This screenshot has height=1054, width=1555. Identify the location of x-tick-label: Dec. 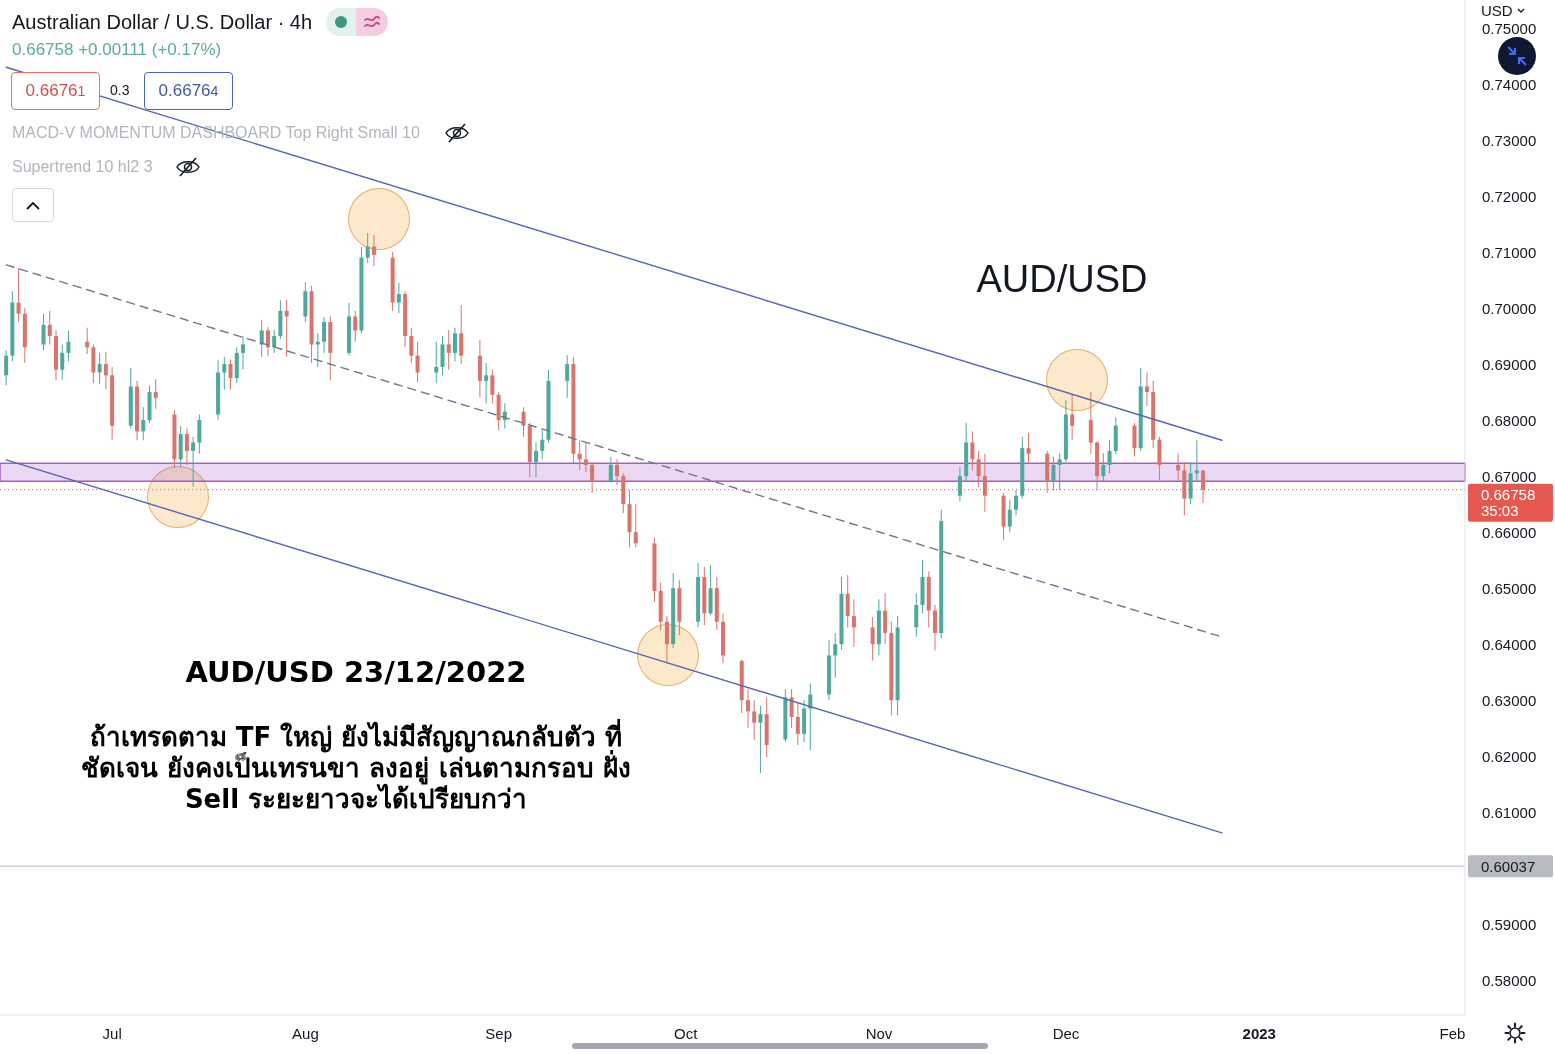
(1066, 1033).